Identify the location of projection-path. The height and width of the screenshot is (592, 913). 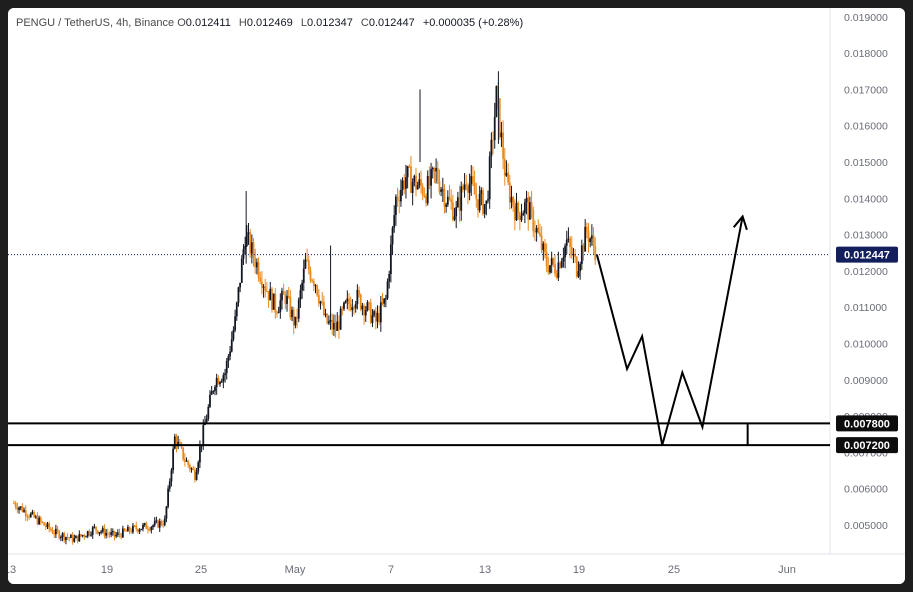
(669, 331).